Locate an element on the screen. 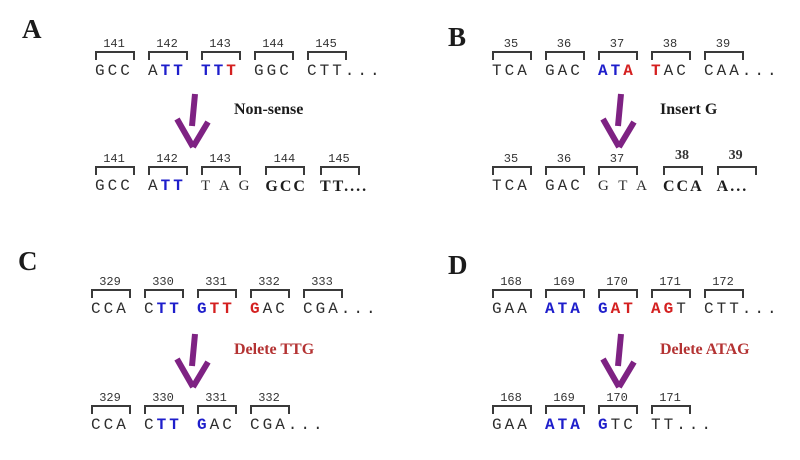 The height and width of the screenshot is (460, 800). codon-group: 170 GTC is located at coordinates (618, 413).